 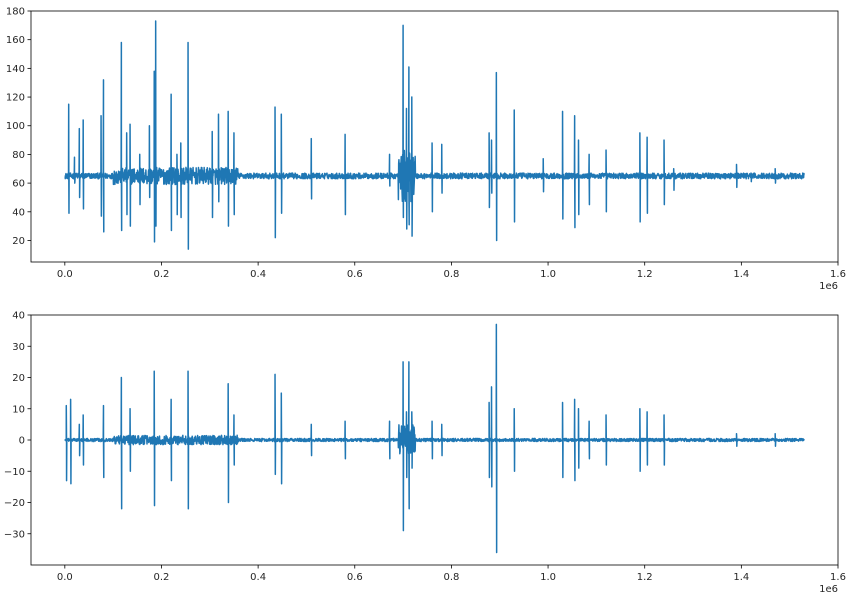 What do you see at coordinates (15, 69) in the screenshot?
I see `y-tick-label: 140` at bounding box center [15, 69].